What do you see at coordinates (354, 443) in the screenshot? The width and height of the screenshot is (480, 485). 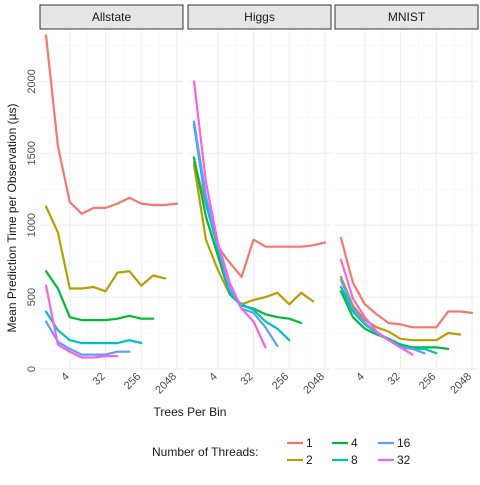 I see `legend-label: 4` at bounding box center [354, 443].